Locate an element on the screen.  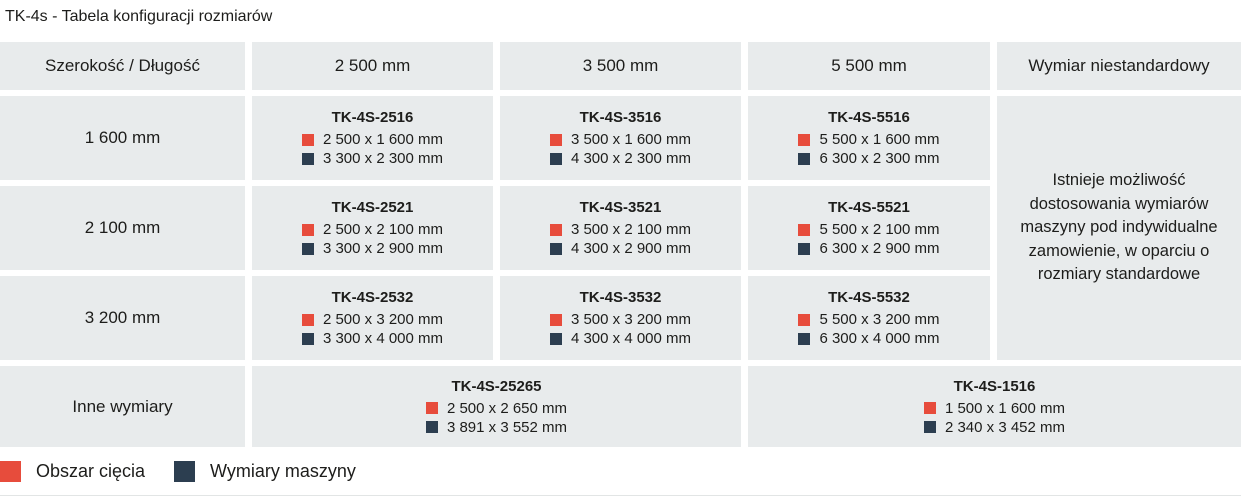
machine-size-value: 6 300 x 2 900 mm is located at coordinates (879, 248).